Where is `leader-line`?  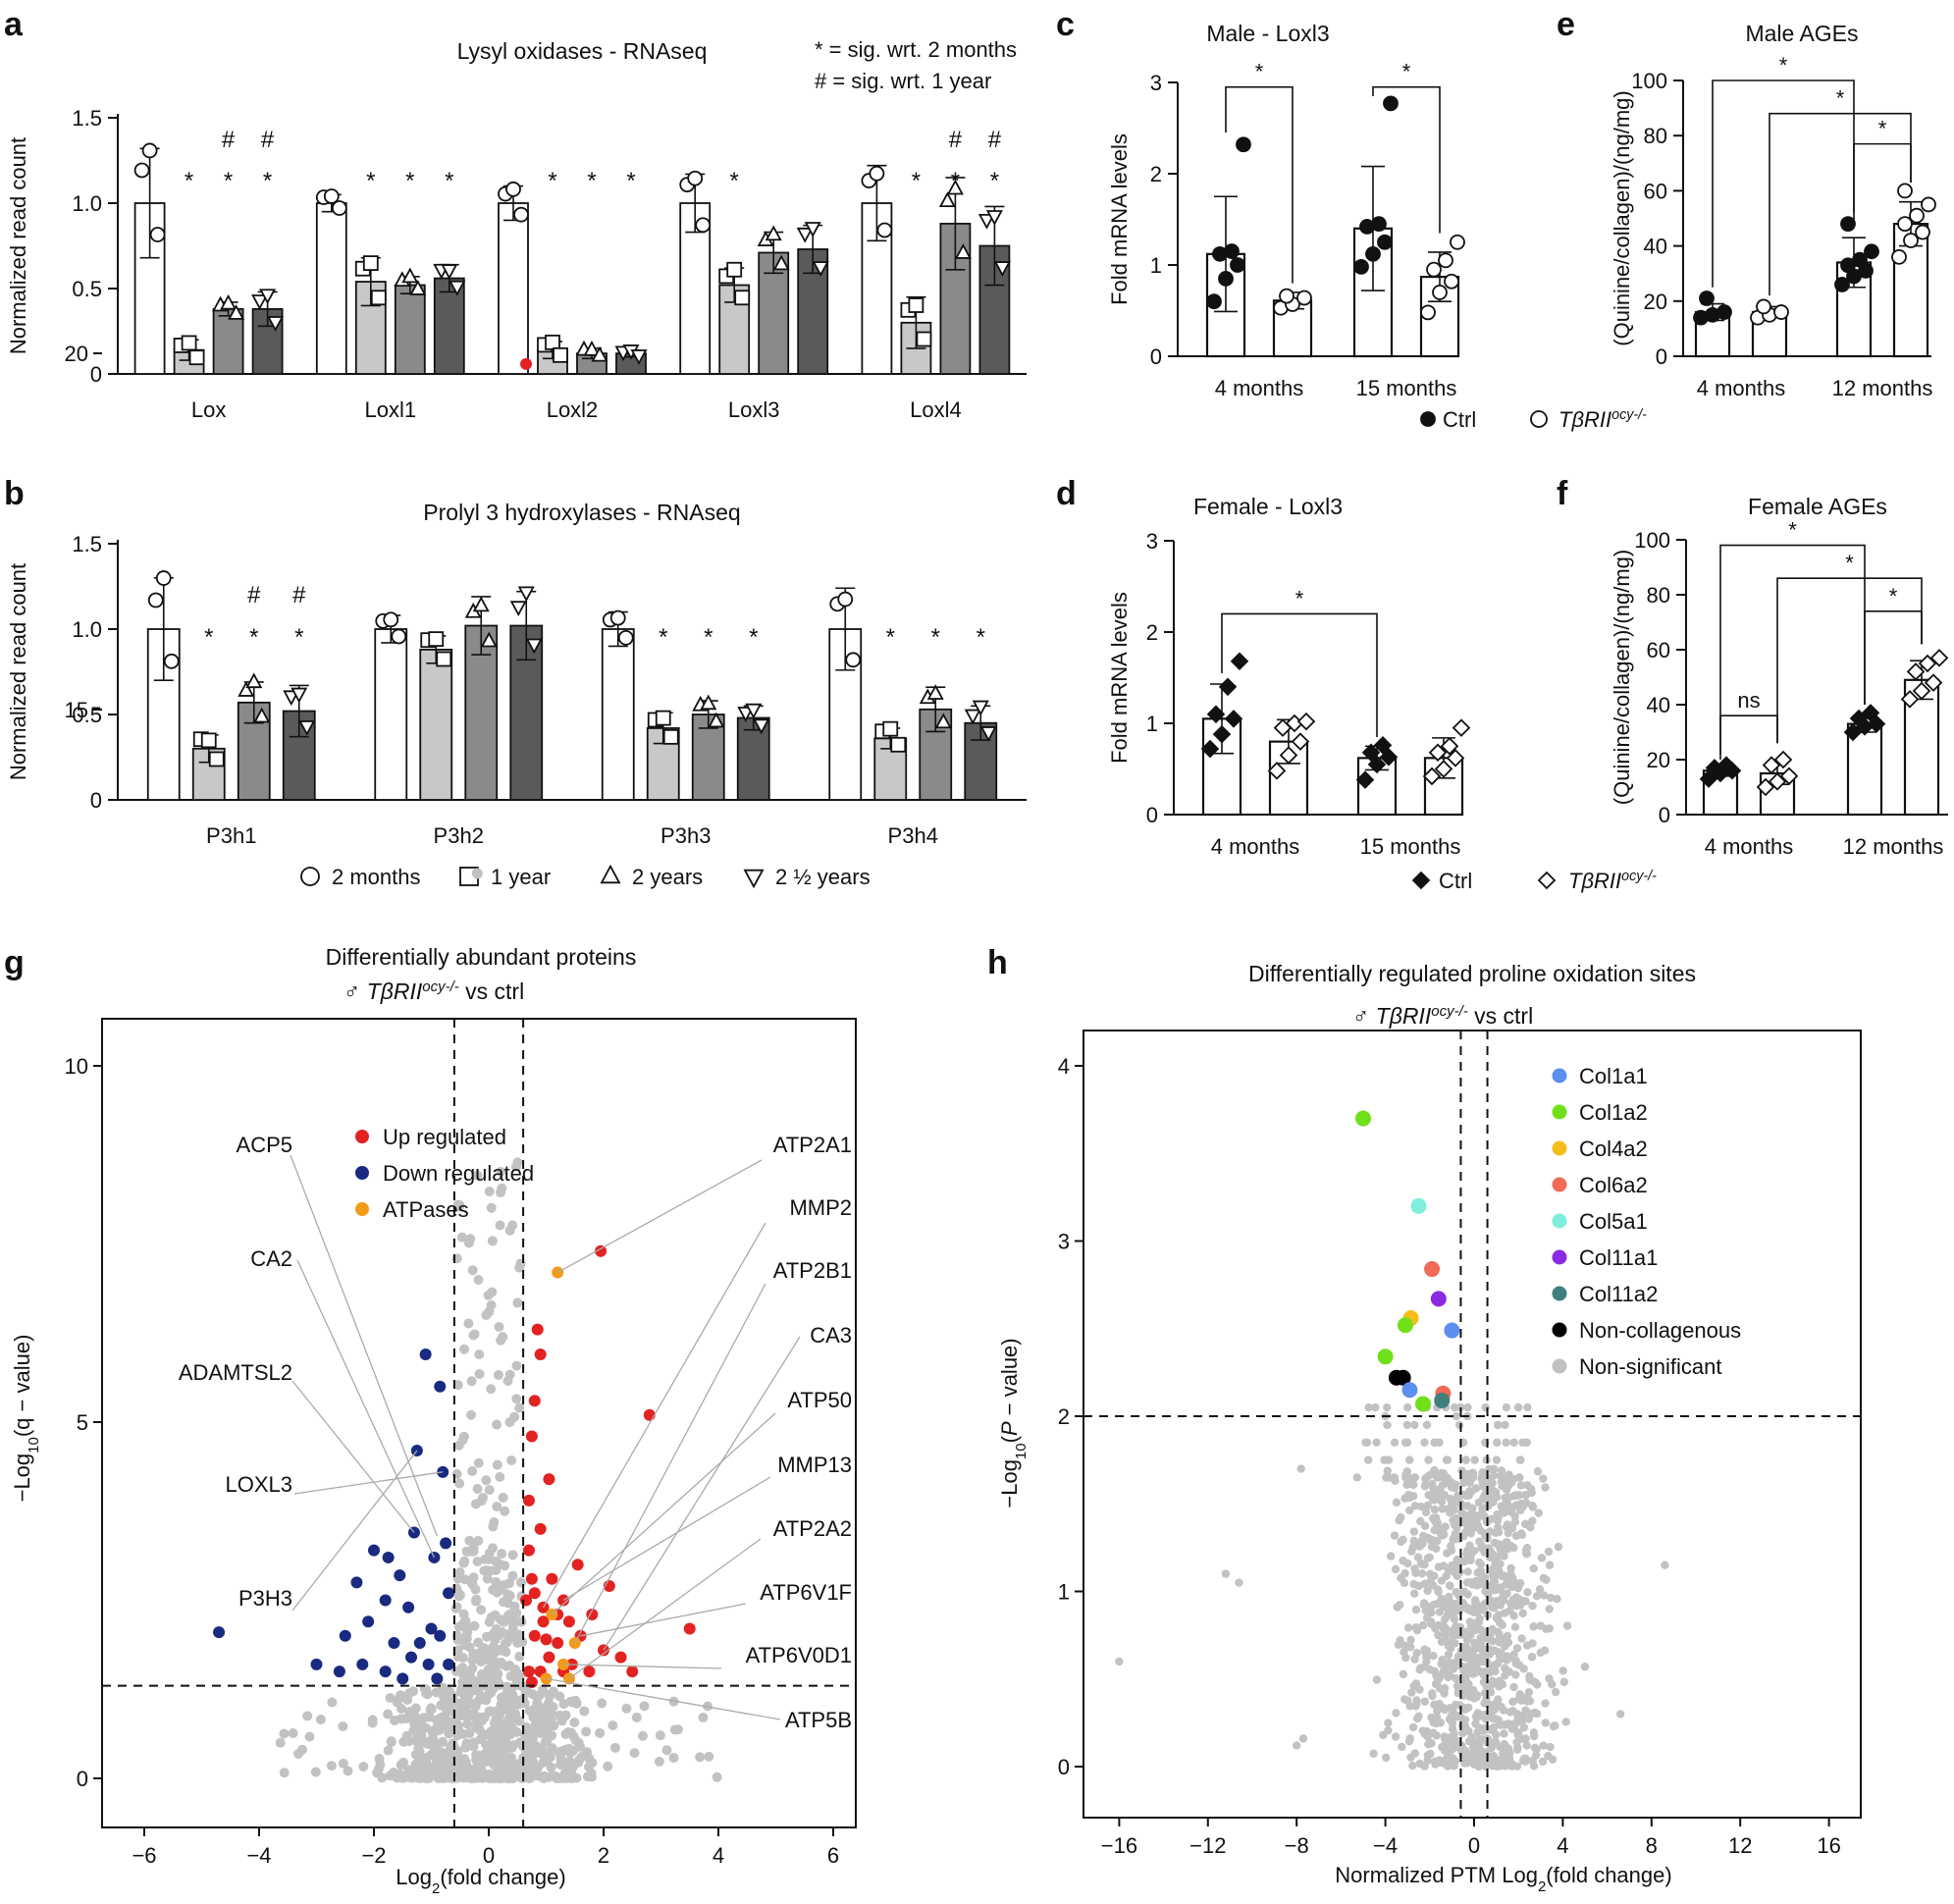
leader-line is located at coordinates (642, 1666).